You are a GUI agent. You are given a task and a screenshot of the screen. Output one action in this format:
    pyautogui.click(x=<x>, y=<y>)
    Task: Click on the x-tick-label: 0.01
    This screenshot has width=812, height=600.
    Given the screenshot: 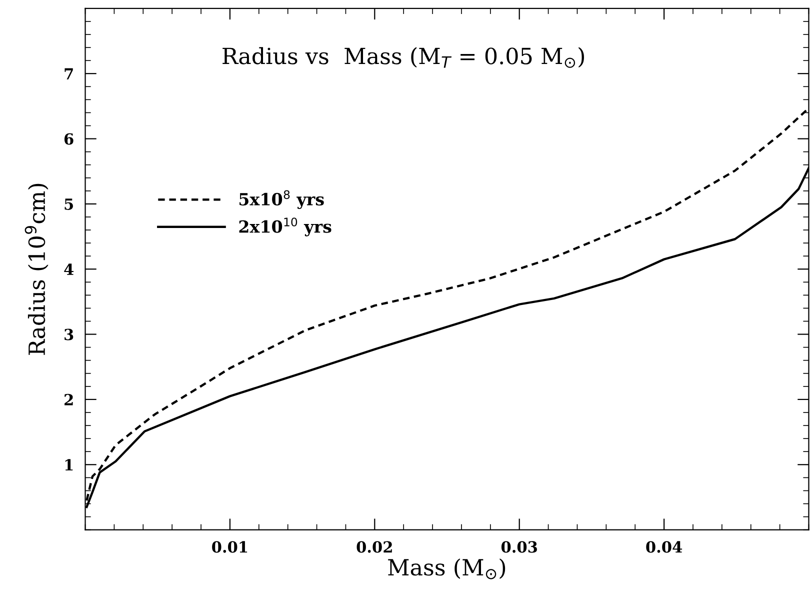 What is the action you would take?
    pyautogui.click(x=230, y=547)
    